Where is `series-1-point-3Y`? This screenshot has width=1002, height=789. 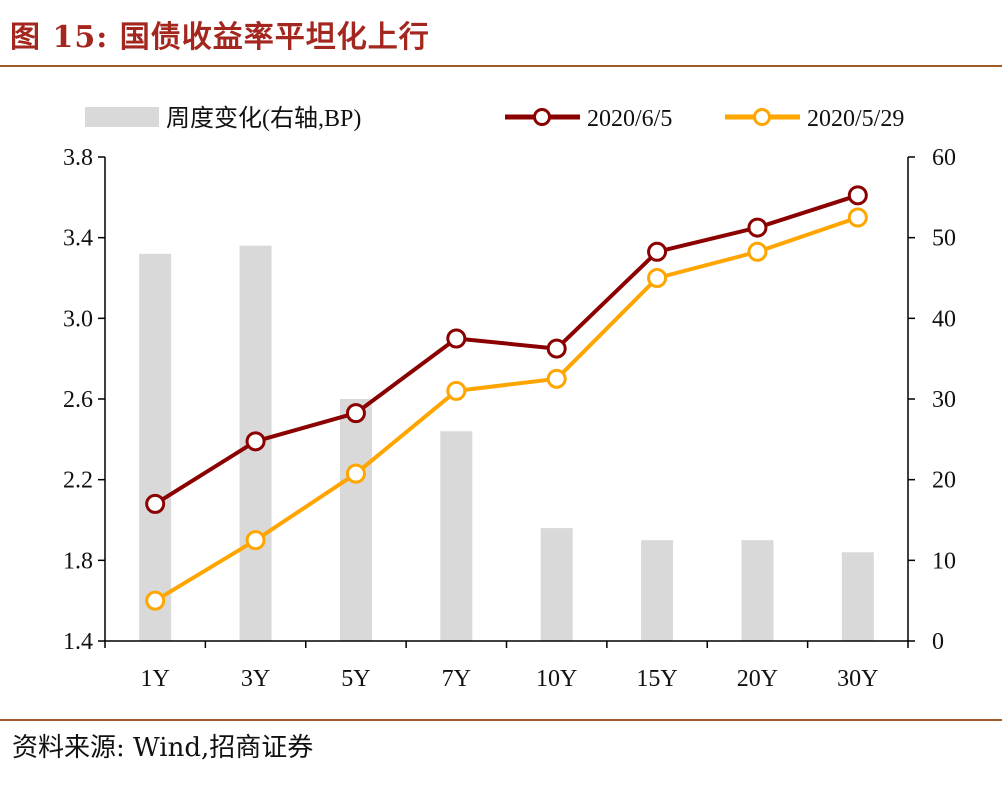
series-1-point-3Y is located at coordinates (255, 441).